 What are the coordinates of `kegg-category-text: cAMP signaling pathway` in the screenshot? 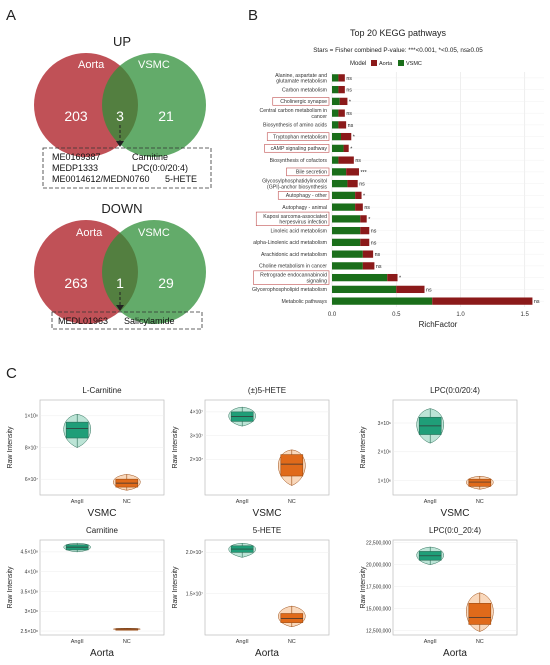 It's located at (299, 149).